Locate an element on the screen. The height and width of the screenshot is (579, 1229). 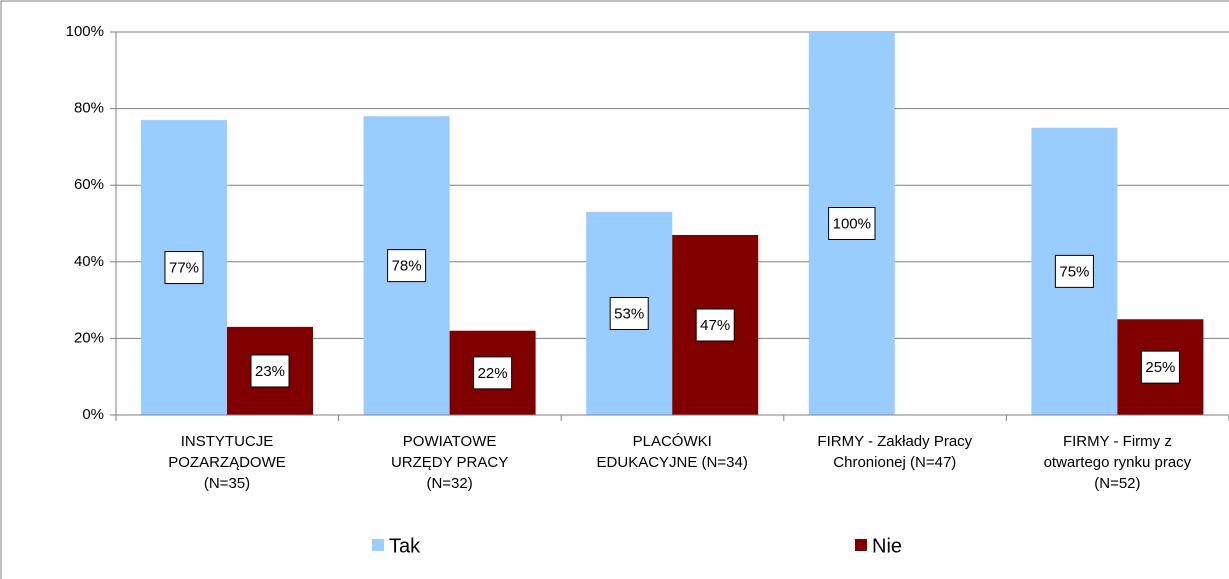
data-label: 78% is located at coordinates (407, 266).